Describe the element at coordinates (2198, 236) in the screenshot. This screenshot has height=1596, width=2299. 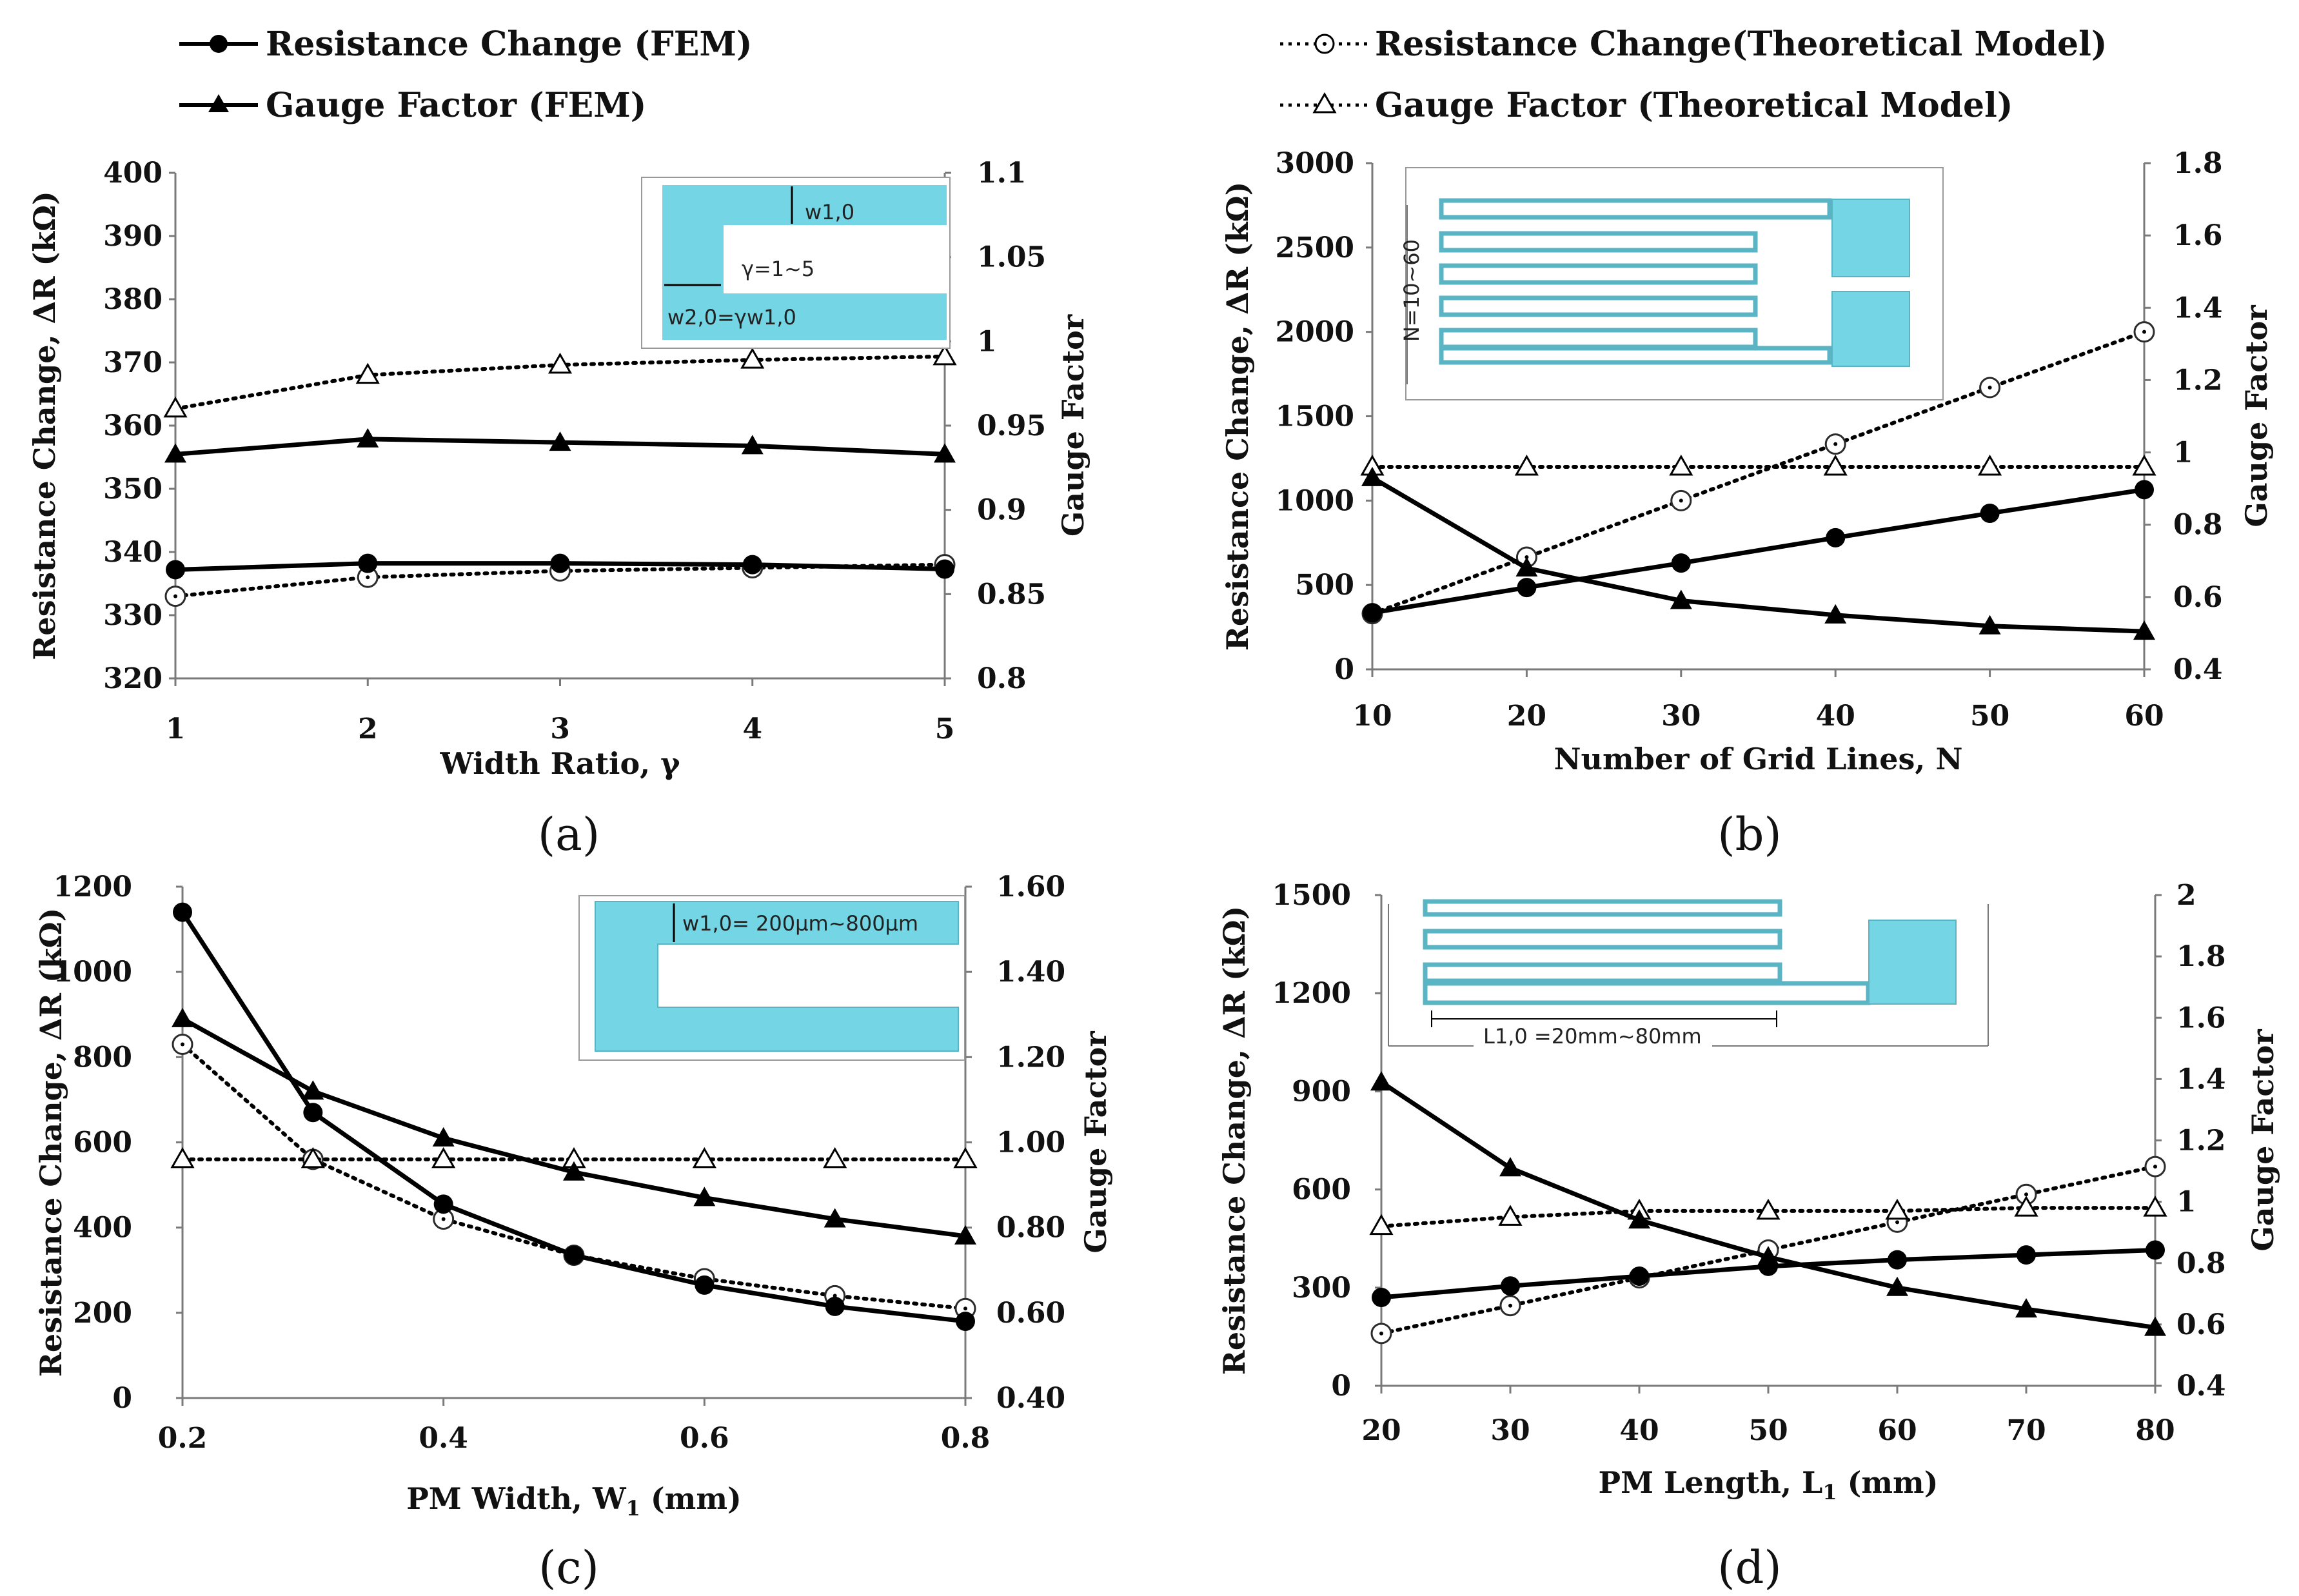
I see `y2-tick-label: 1.6` at that location.